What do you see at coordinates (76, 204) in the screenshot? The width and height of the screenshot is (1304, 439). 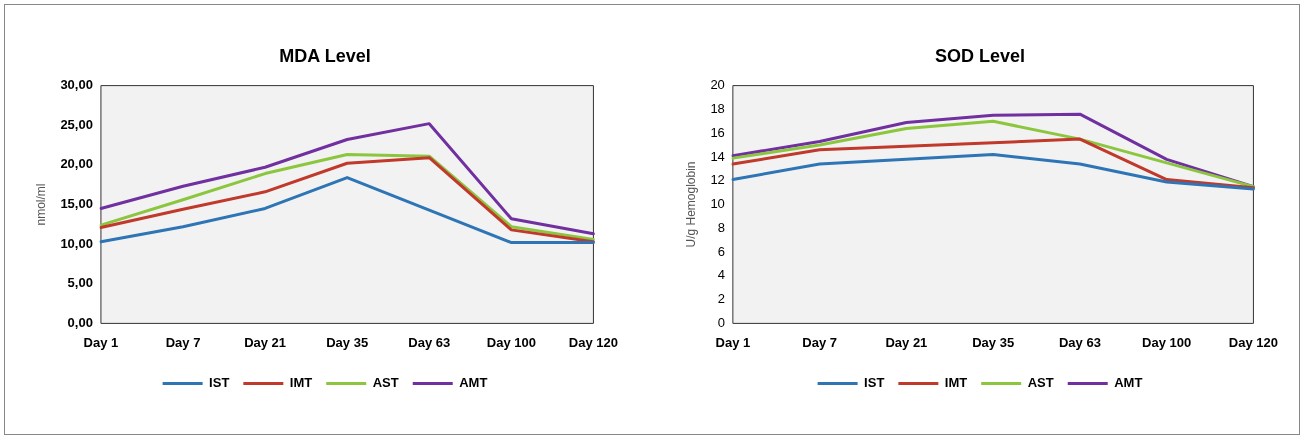 I see `y-tick-label: 15,00` at bounding box center [76, 204].